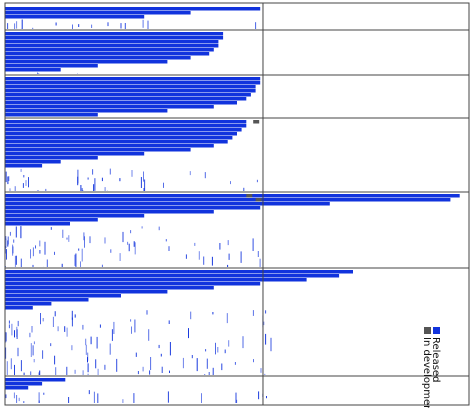 The width and height of the screenshot is (474, 408). What do you see at coordinates (33, 70) in the screenshot?
I see `status-bar-s2-r10` at bounding box center [33, 70].